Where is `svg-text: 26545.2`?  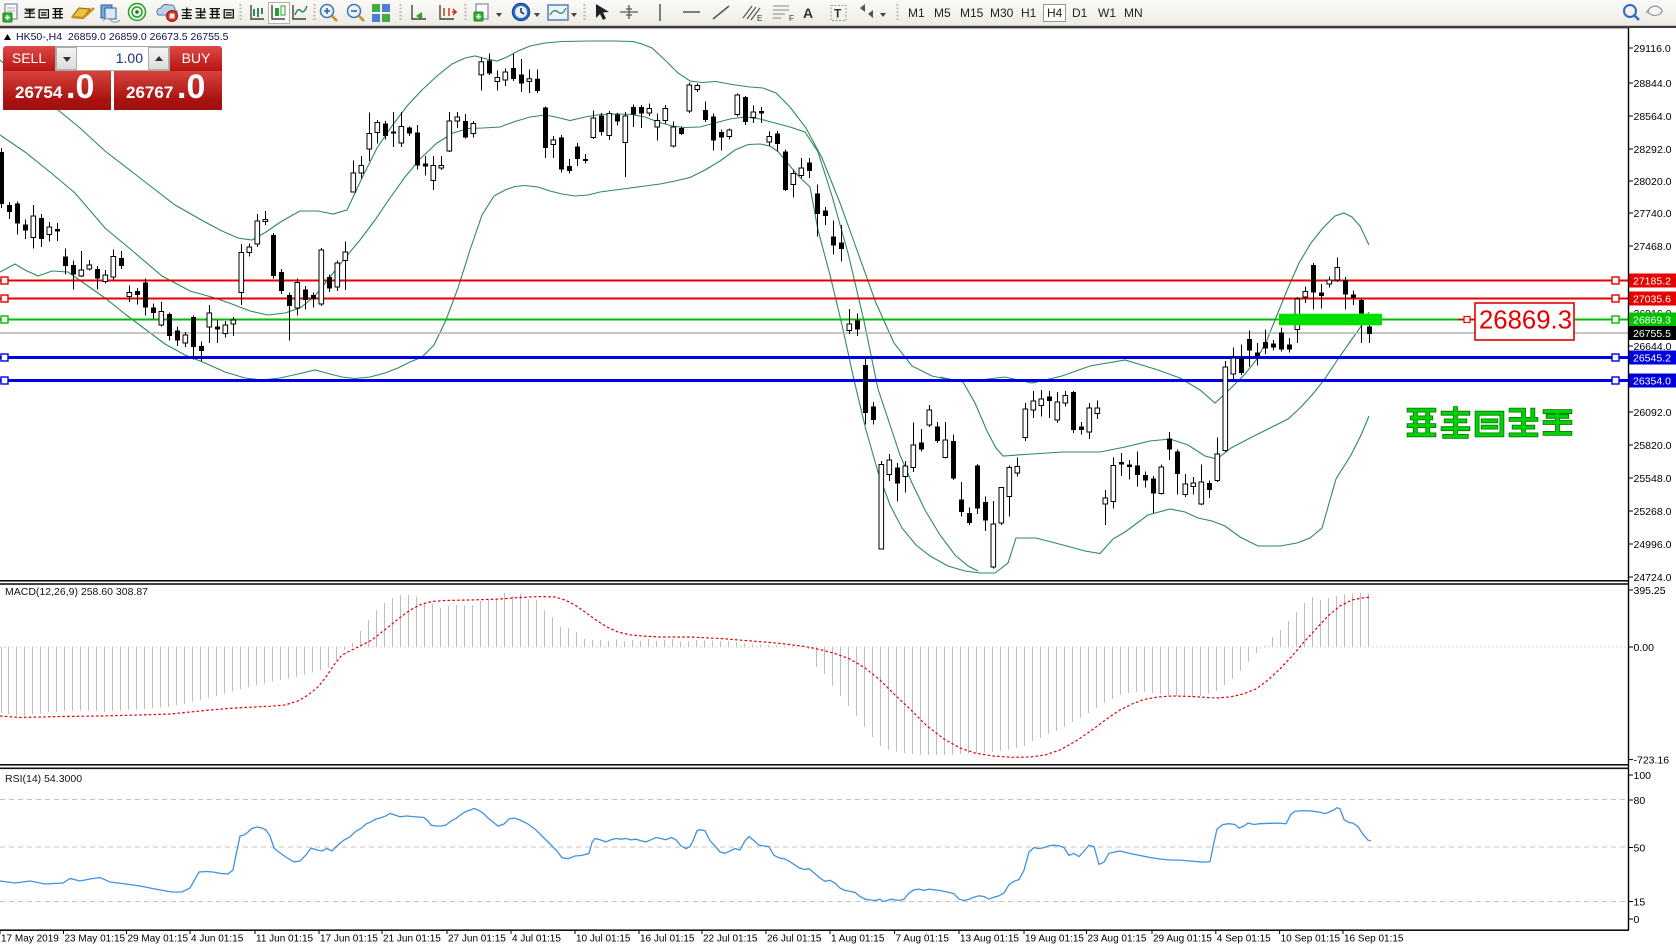
svg-text: 26545.2 is located at coordinates (1652, 359).